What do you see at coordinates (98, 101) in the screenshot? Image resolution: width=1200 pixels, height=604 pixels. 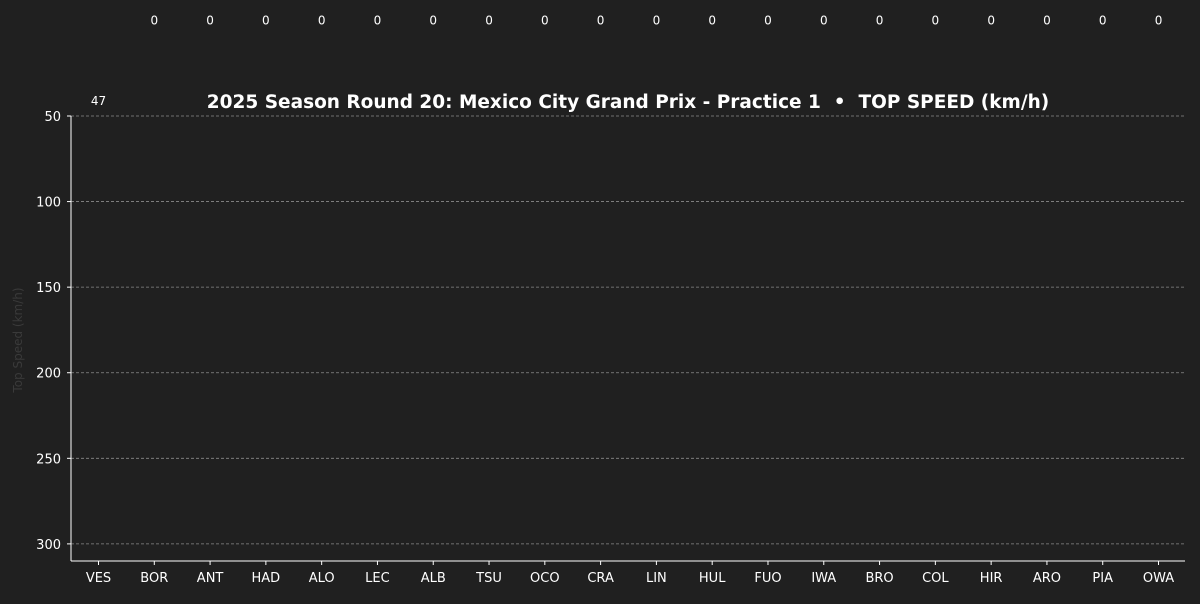 I see `data-label: 47` at bounding box center [98, 101].